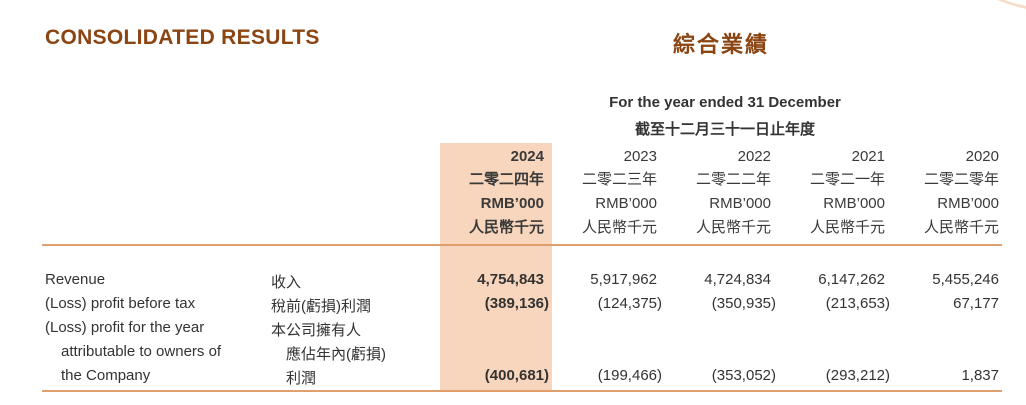 Image resolution: width=1026 pixels, height=405 pixels. What do you see at coordinates (724, 129) in the screenshot?
I see `period-heading-zh: 截至十二月三十一日止年度` at bounding box center [724, 129].